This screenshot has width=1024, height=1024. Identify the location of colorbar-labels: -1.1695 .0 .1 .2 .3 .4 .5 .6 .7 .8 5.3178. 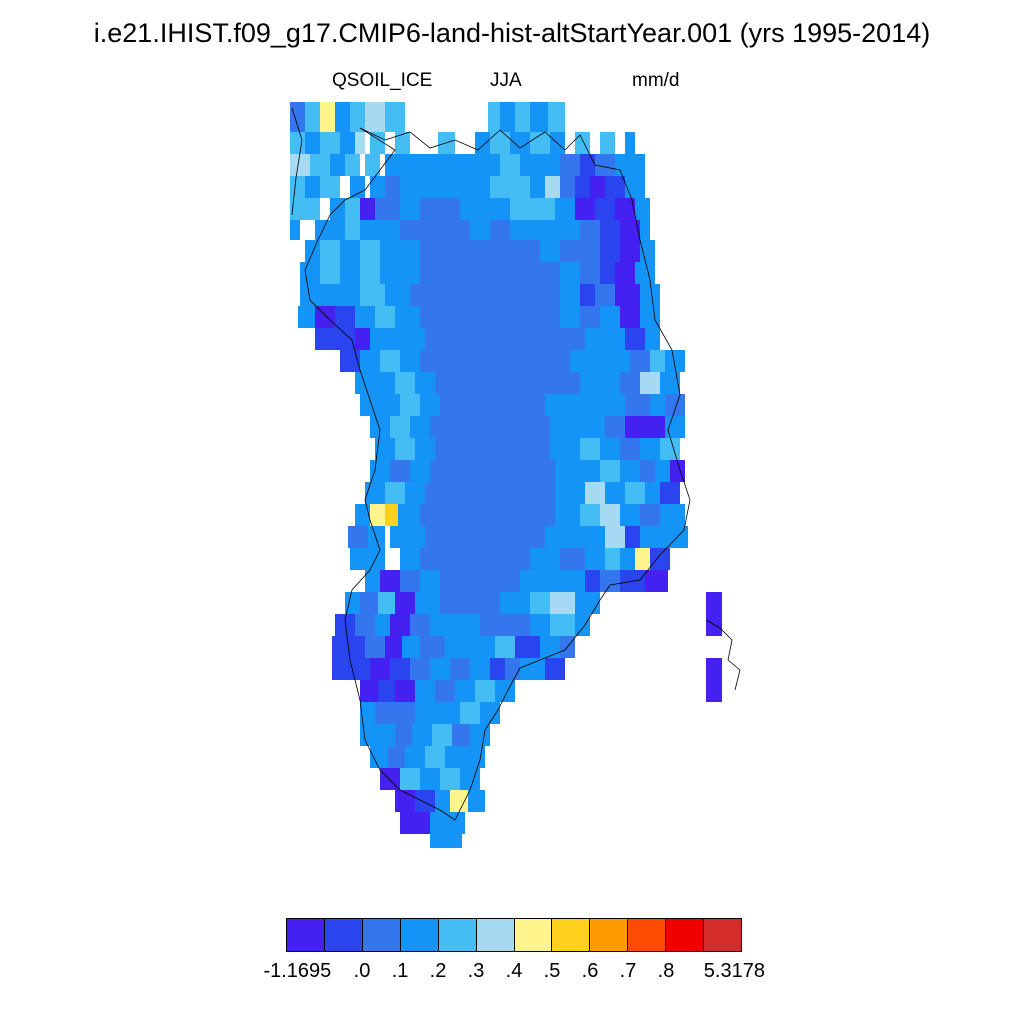
(512, 975).